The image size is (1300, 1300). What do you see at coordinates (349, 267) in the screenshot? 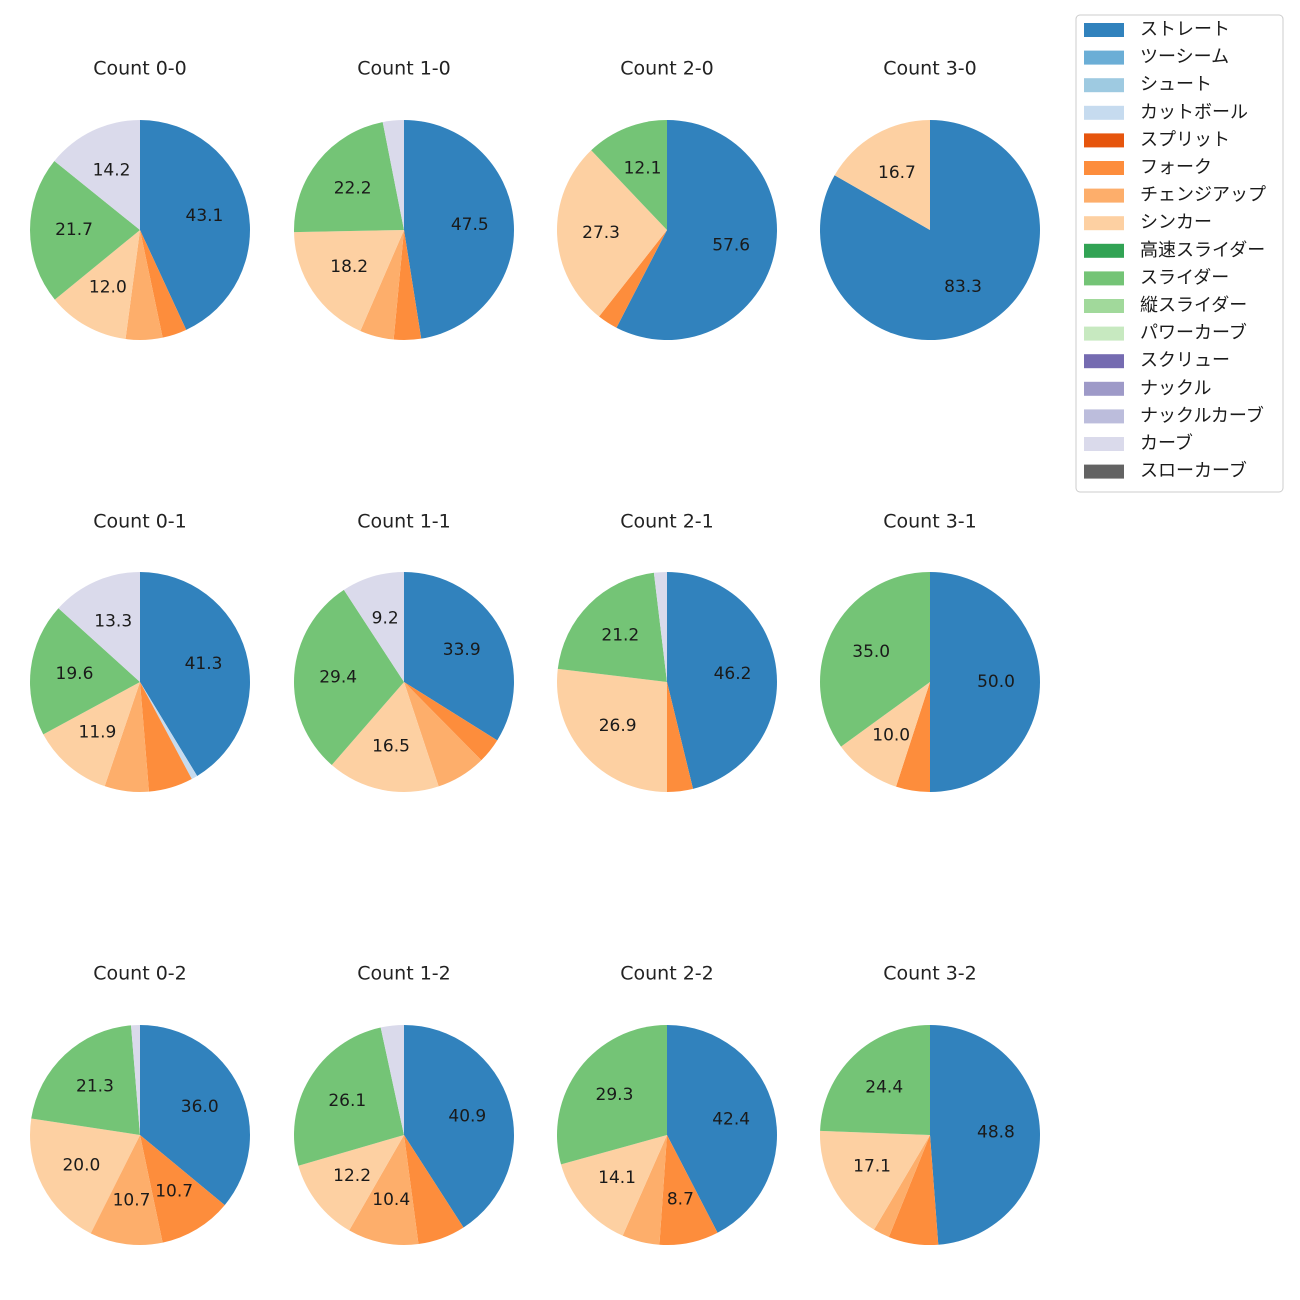
I see `slice-label: 18.2` at bounding box center [349, 267].